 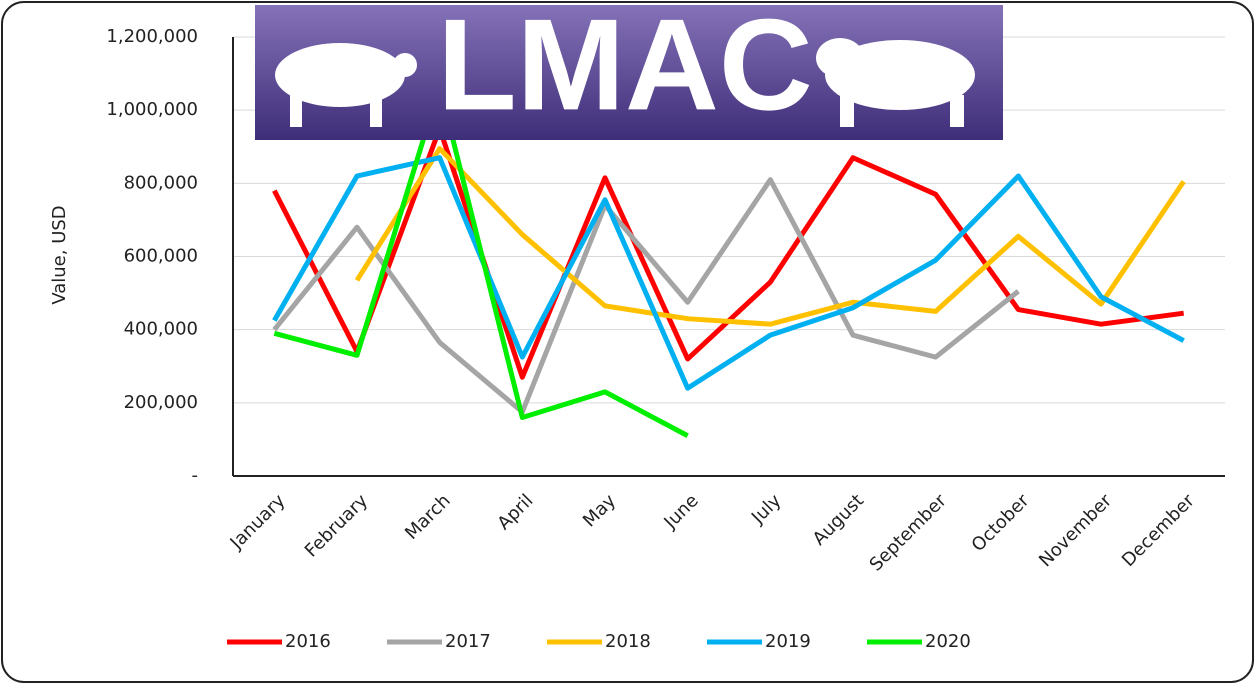 What do you see at coordinates (152, 109) in the screenshot?
I see `y-tick-label: 1,000,000` at bounding box center [152, 109].